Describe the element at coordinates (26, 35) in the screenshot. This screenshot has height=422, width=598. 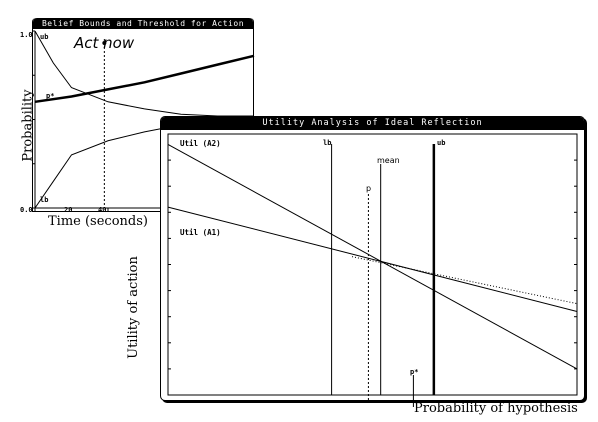
I see `y-tick-top-1: 1.0` at that location.